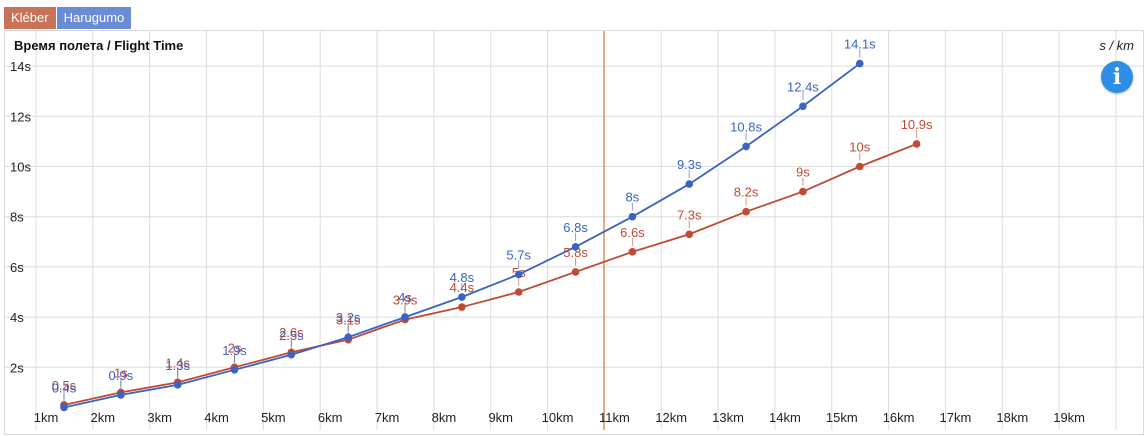  Describe the element at coordinates (103, 417) in the screenshot. I see `x-tick-label: 2km` at that location.